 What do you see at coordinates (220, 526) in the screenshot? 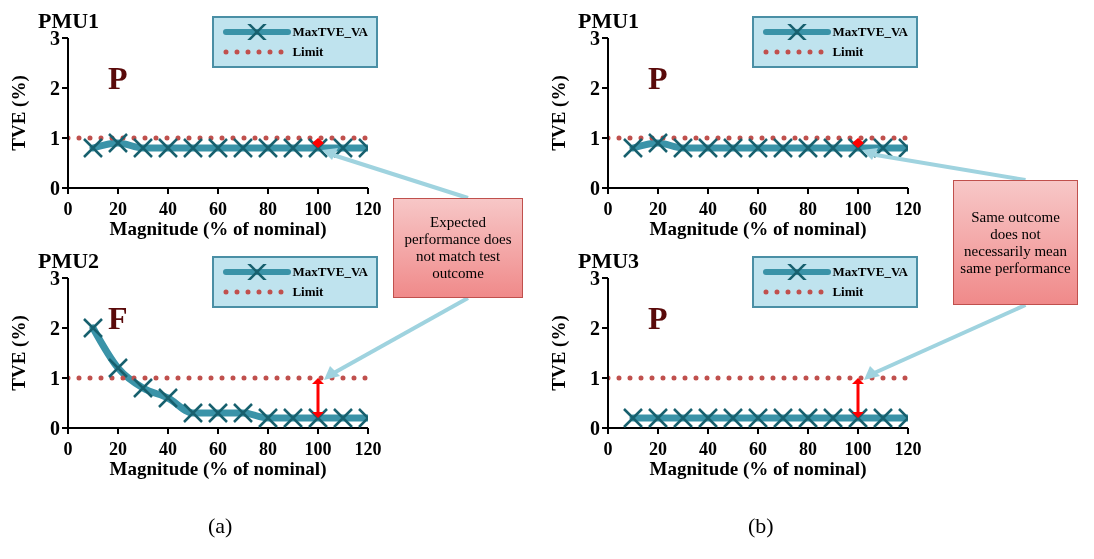
I see `text: (a)` at bounding box center [220, 526].